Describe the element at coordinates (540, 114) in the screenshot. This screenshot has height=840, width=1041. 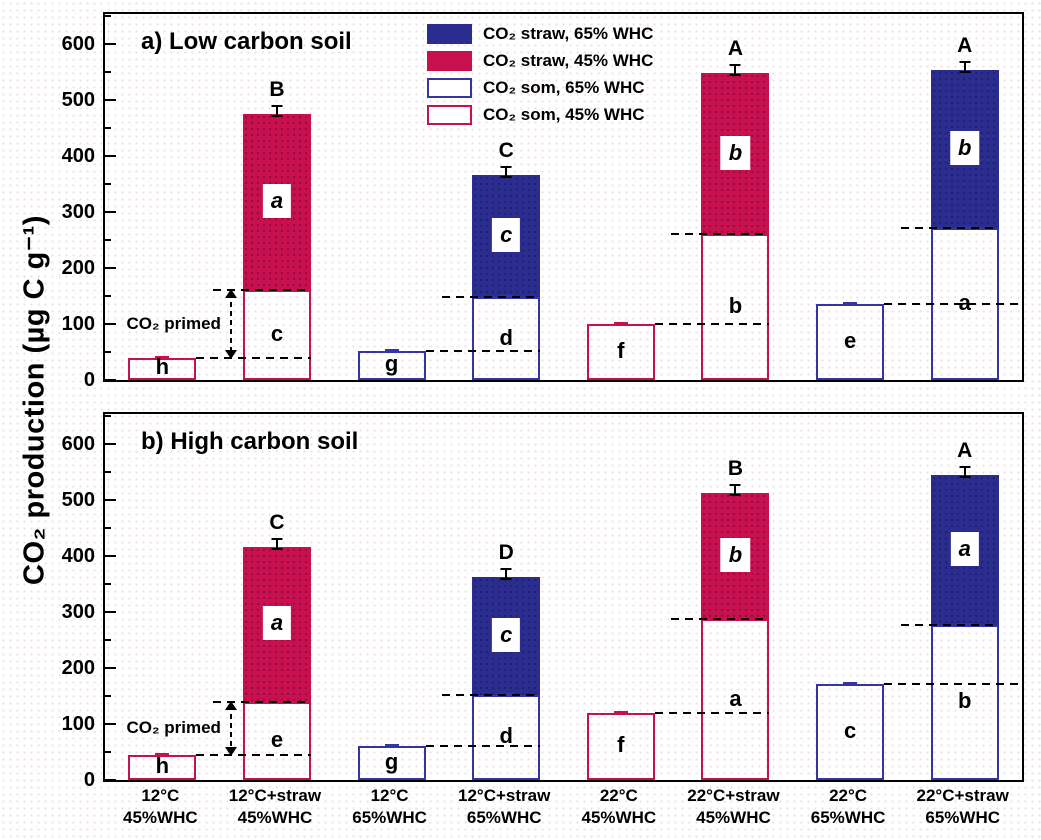
I see `legend-item: CO₂ som, 45% WHC` at that location.